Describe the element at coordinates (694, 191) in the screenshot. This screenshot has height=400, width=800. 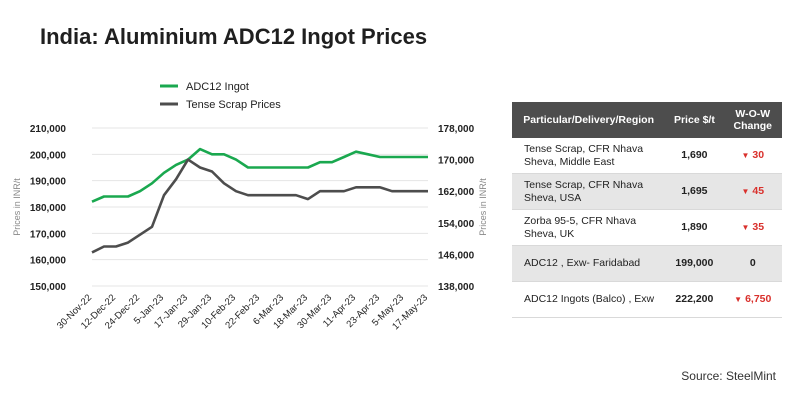
I see `price-cell: 1,695` at that location.